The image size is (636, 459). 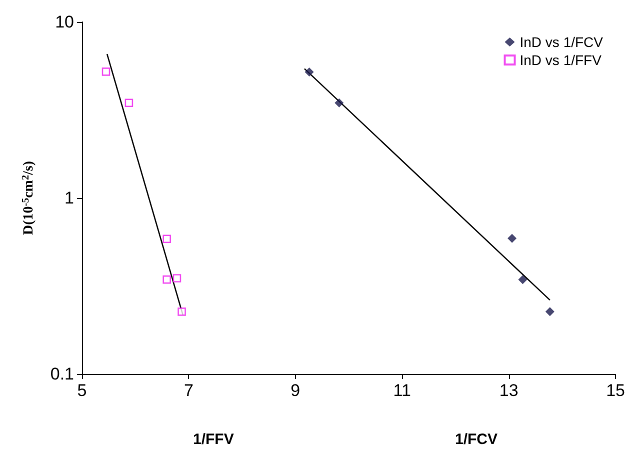 I want to click on y-axis-title: D(10-5cm2/s), so click(x=28, y=197).